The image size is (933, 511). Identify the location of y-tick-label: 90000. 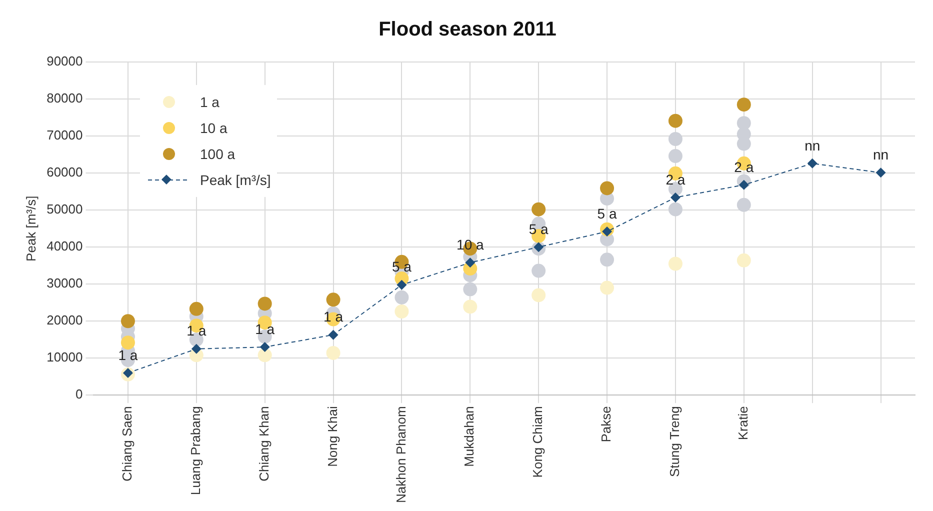
(64, 61).